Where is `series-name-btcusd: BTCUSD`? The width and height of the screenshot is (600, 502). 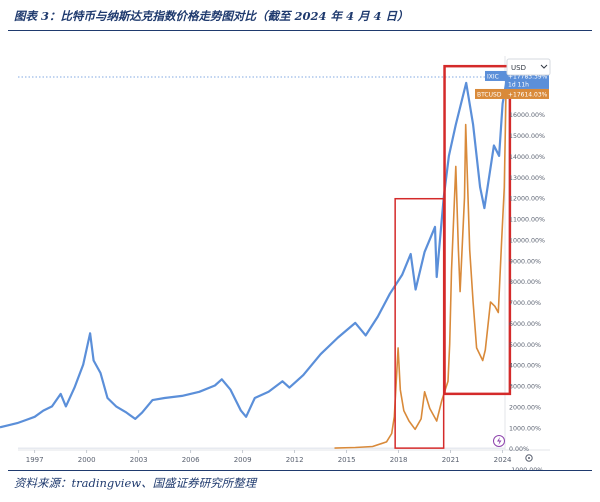 series-name-btcusd: BTCUSD is located at coordinates (489, 94).